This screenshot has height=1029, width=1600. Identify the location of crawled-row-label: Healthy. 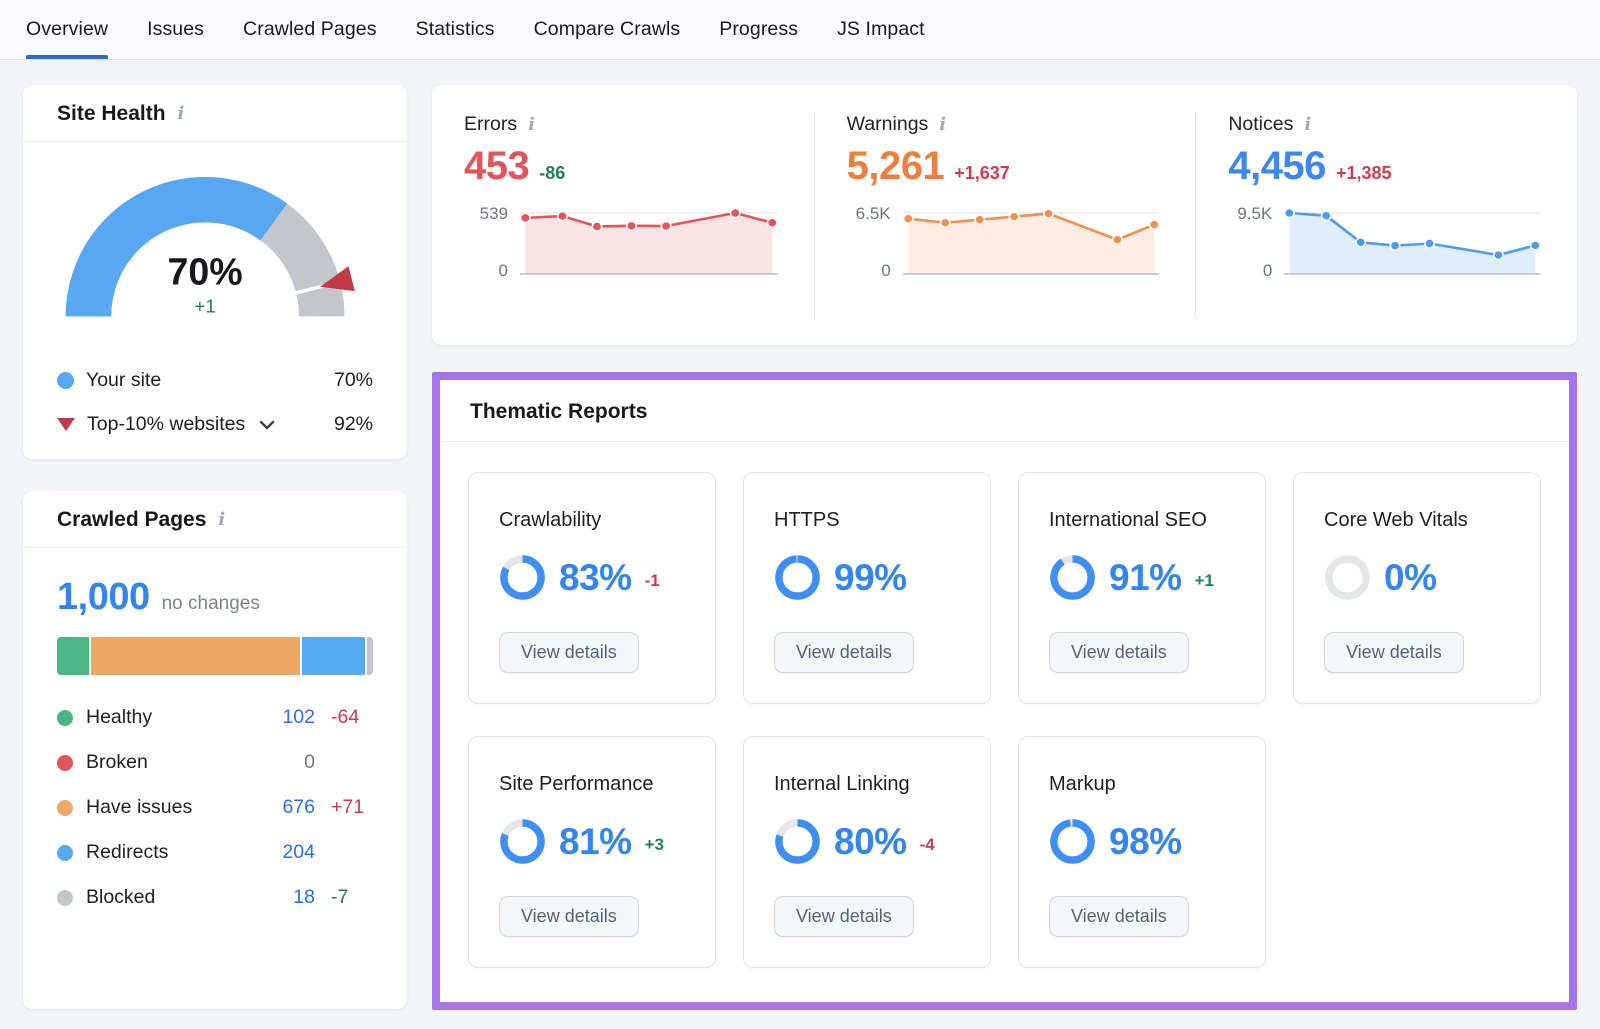
(119, 717).